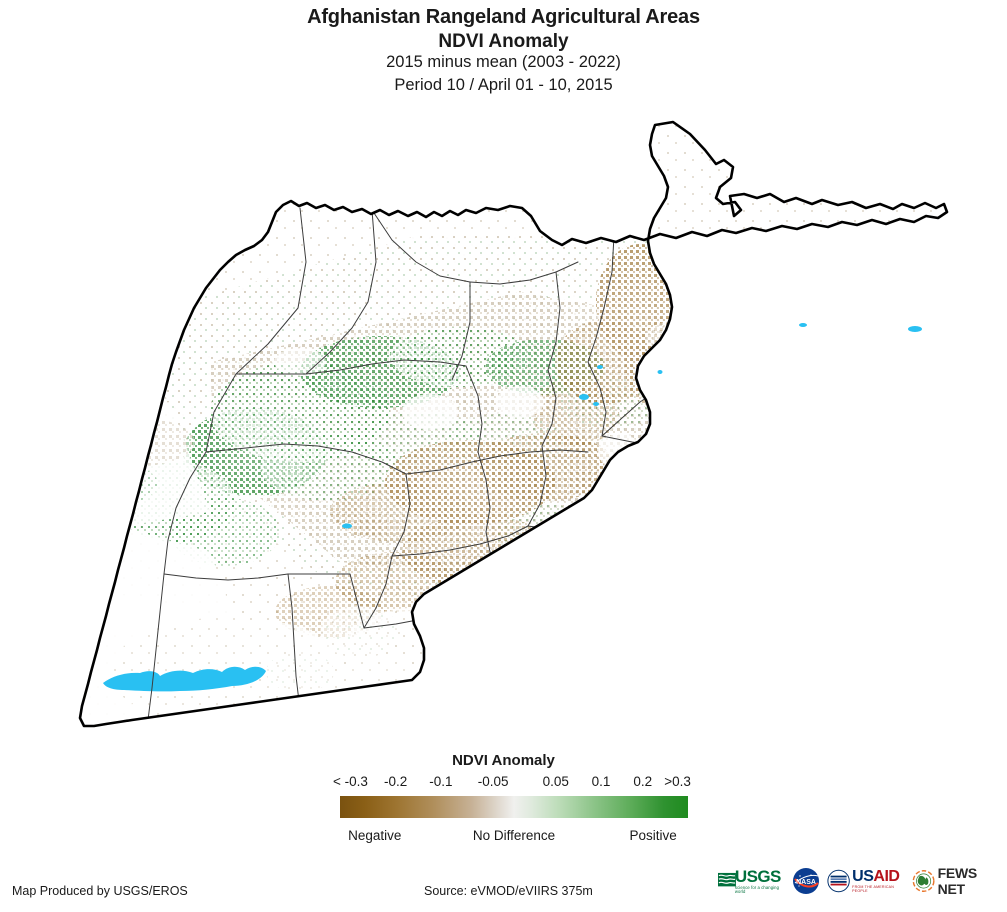 The height and width of the screenshot is (912, 1007). I want to click on nasa-meatball-icon: NASA, so click(805, 881).